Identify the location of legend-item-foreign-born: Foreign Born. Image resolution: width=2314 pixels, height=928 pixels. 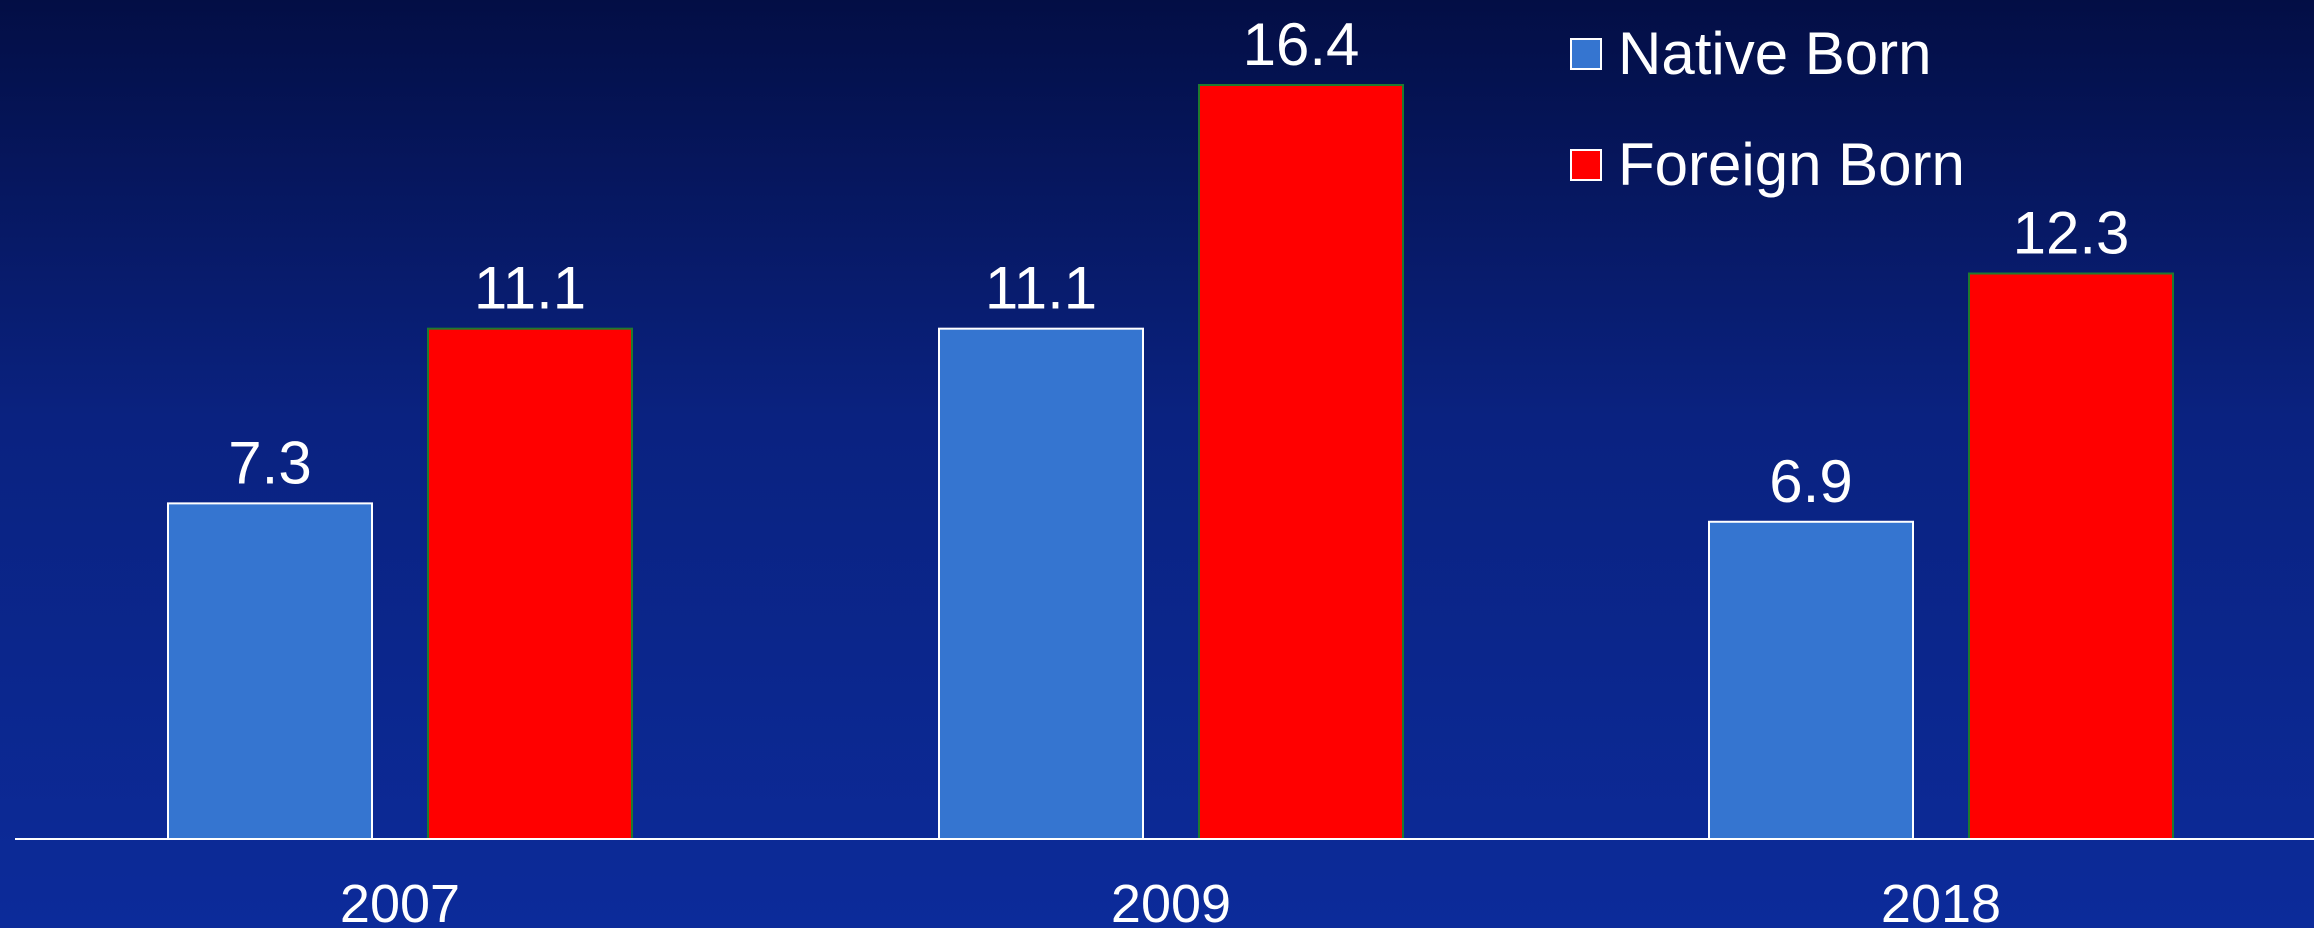
(1767, 165).